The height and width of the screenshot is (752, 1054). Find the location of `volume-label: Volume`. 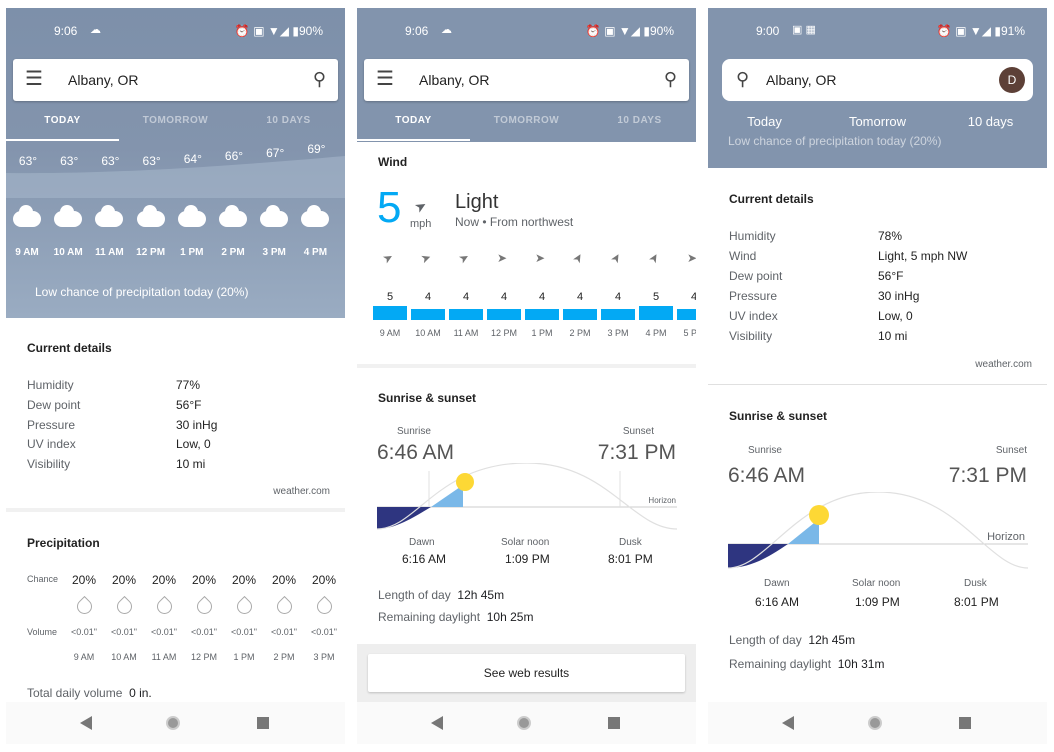

volume-label: Volume is located at coordinates (42, 632).